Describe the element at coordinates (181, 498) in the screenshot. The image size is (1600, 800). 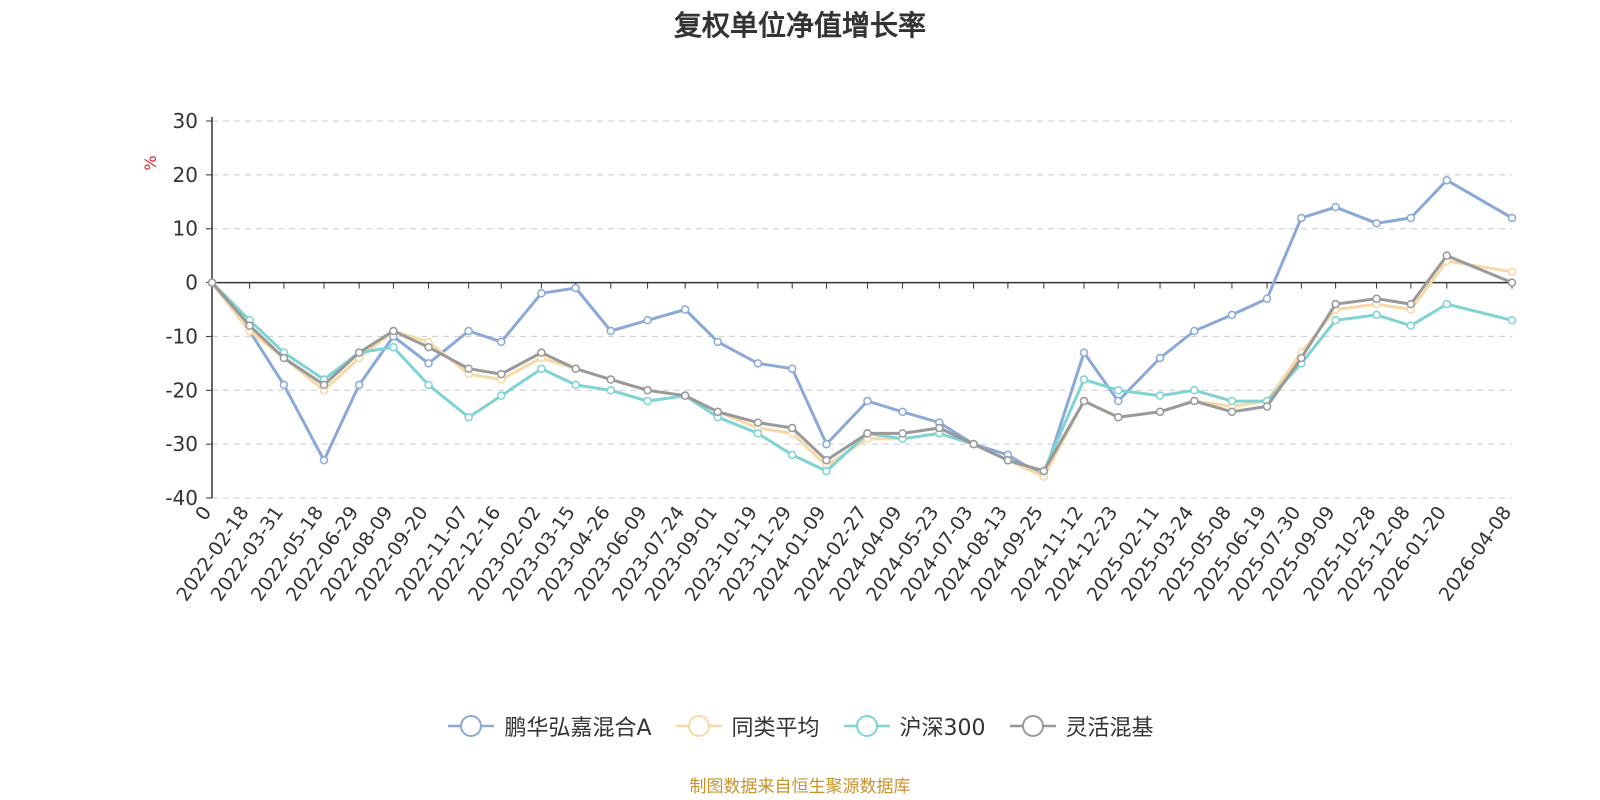
I see `y-tick-label: -40` at that location.